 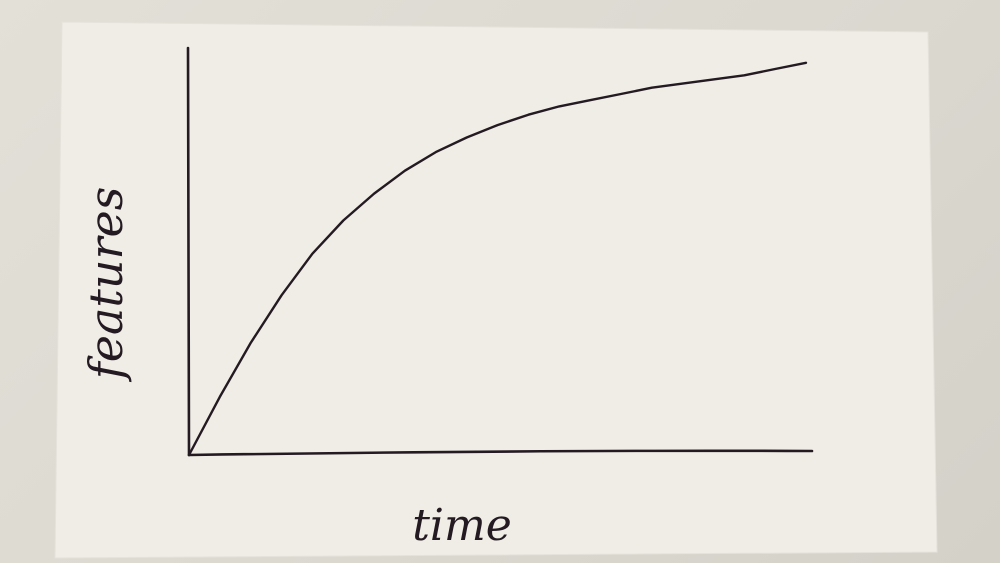 What do you see at coordinates (500, 453) in the screenshot?
I see `x-axis-line` at bounding box center [500, 453].